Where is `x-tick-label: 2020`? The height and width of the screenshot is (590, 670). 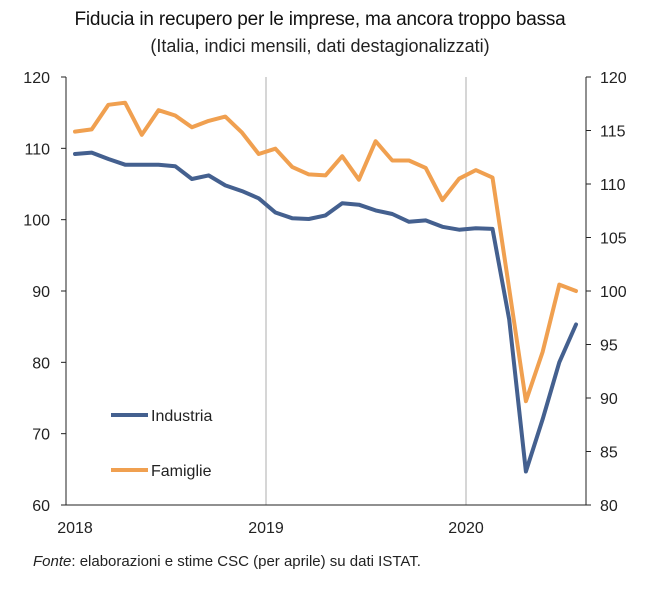
x-tick-label: 2020 is located at coordinates (466, 528).